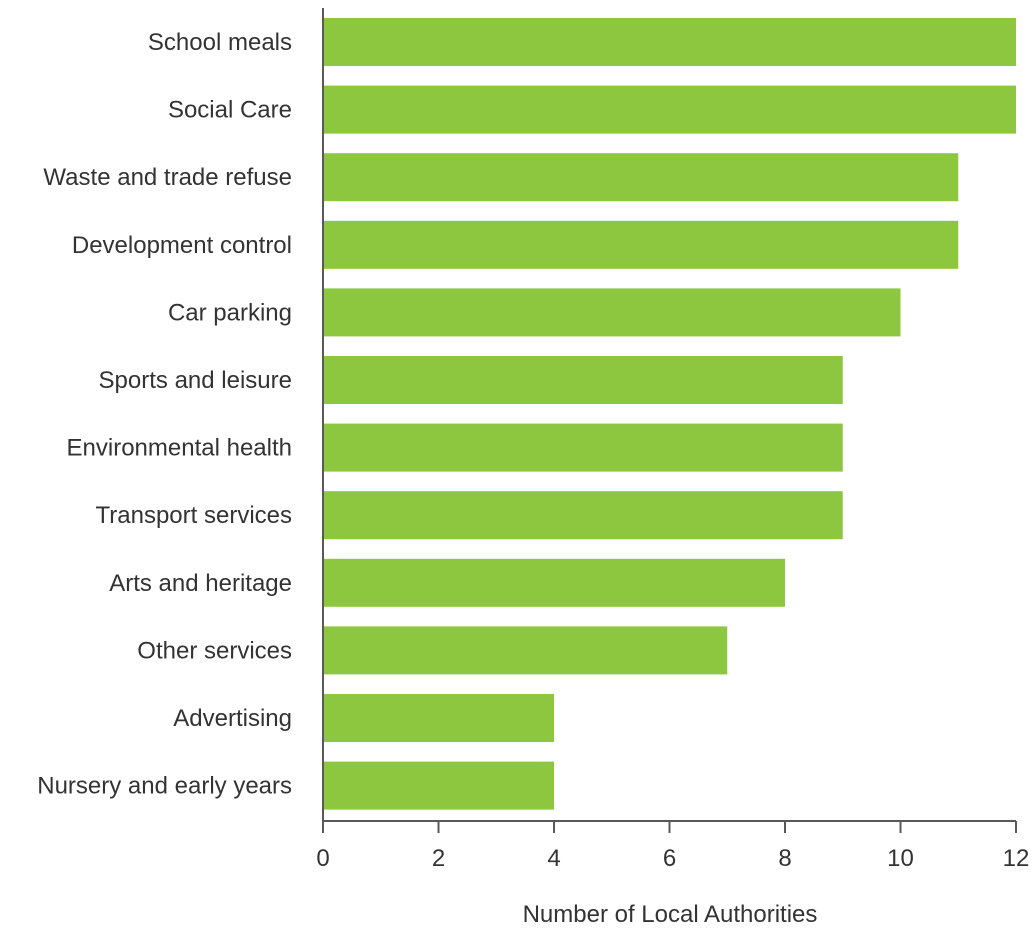 This screenshot has height=942, width=1032. I want to click on x-tick-labels: 0 2 4 6 8 10 12, so click(672, 858).